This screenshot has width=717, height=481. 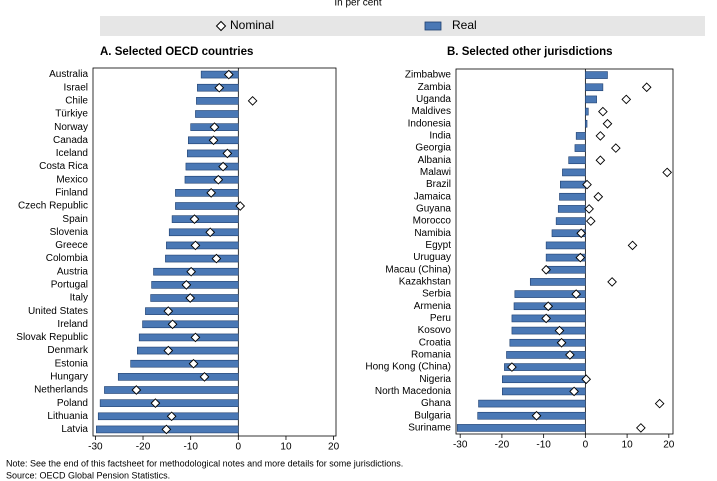 I want to click on y-tick-label: Iceland, so click(x=72, y=153).